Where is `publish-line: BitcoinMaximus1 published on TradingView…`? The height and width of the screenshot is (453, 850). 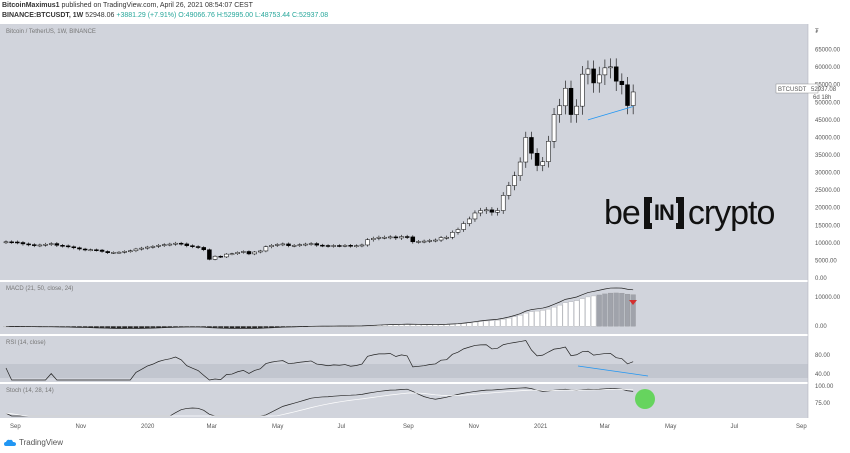
publish-line: BitcoinMaximus1 published on TradingView… is located at coordinates (127, 5).